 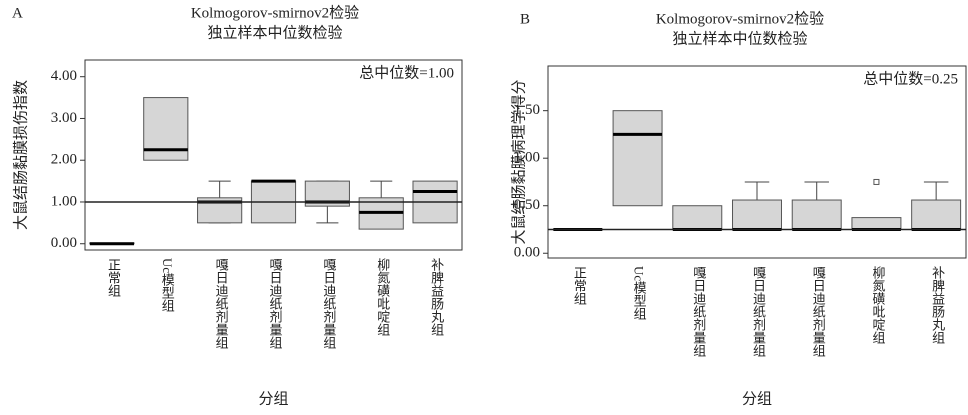 What do you see at coordinates (17, 13) in the screenshot?
I see `panel-label: A` at bounding box center [17, 13].